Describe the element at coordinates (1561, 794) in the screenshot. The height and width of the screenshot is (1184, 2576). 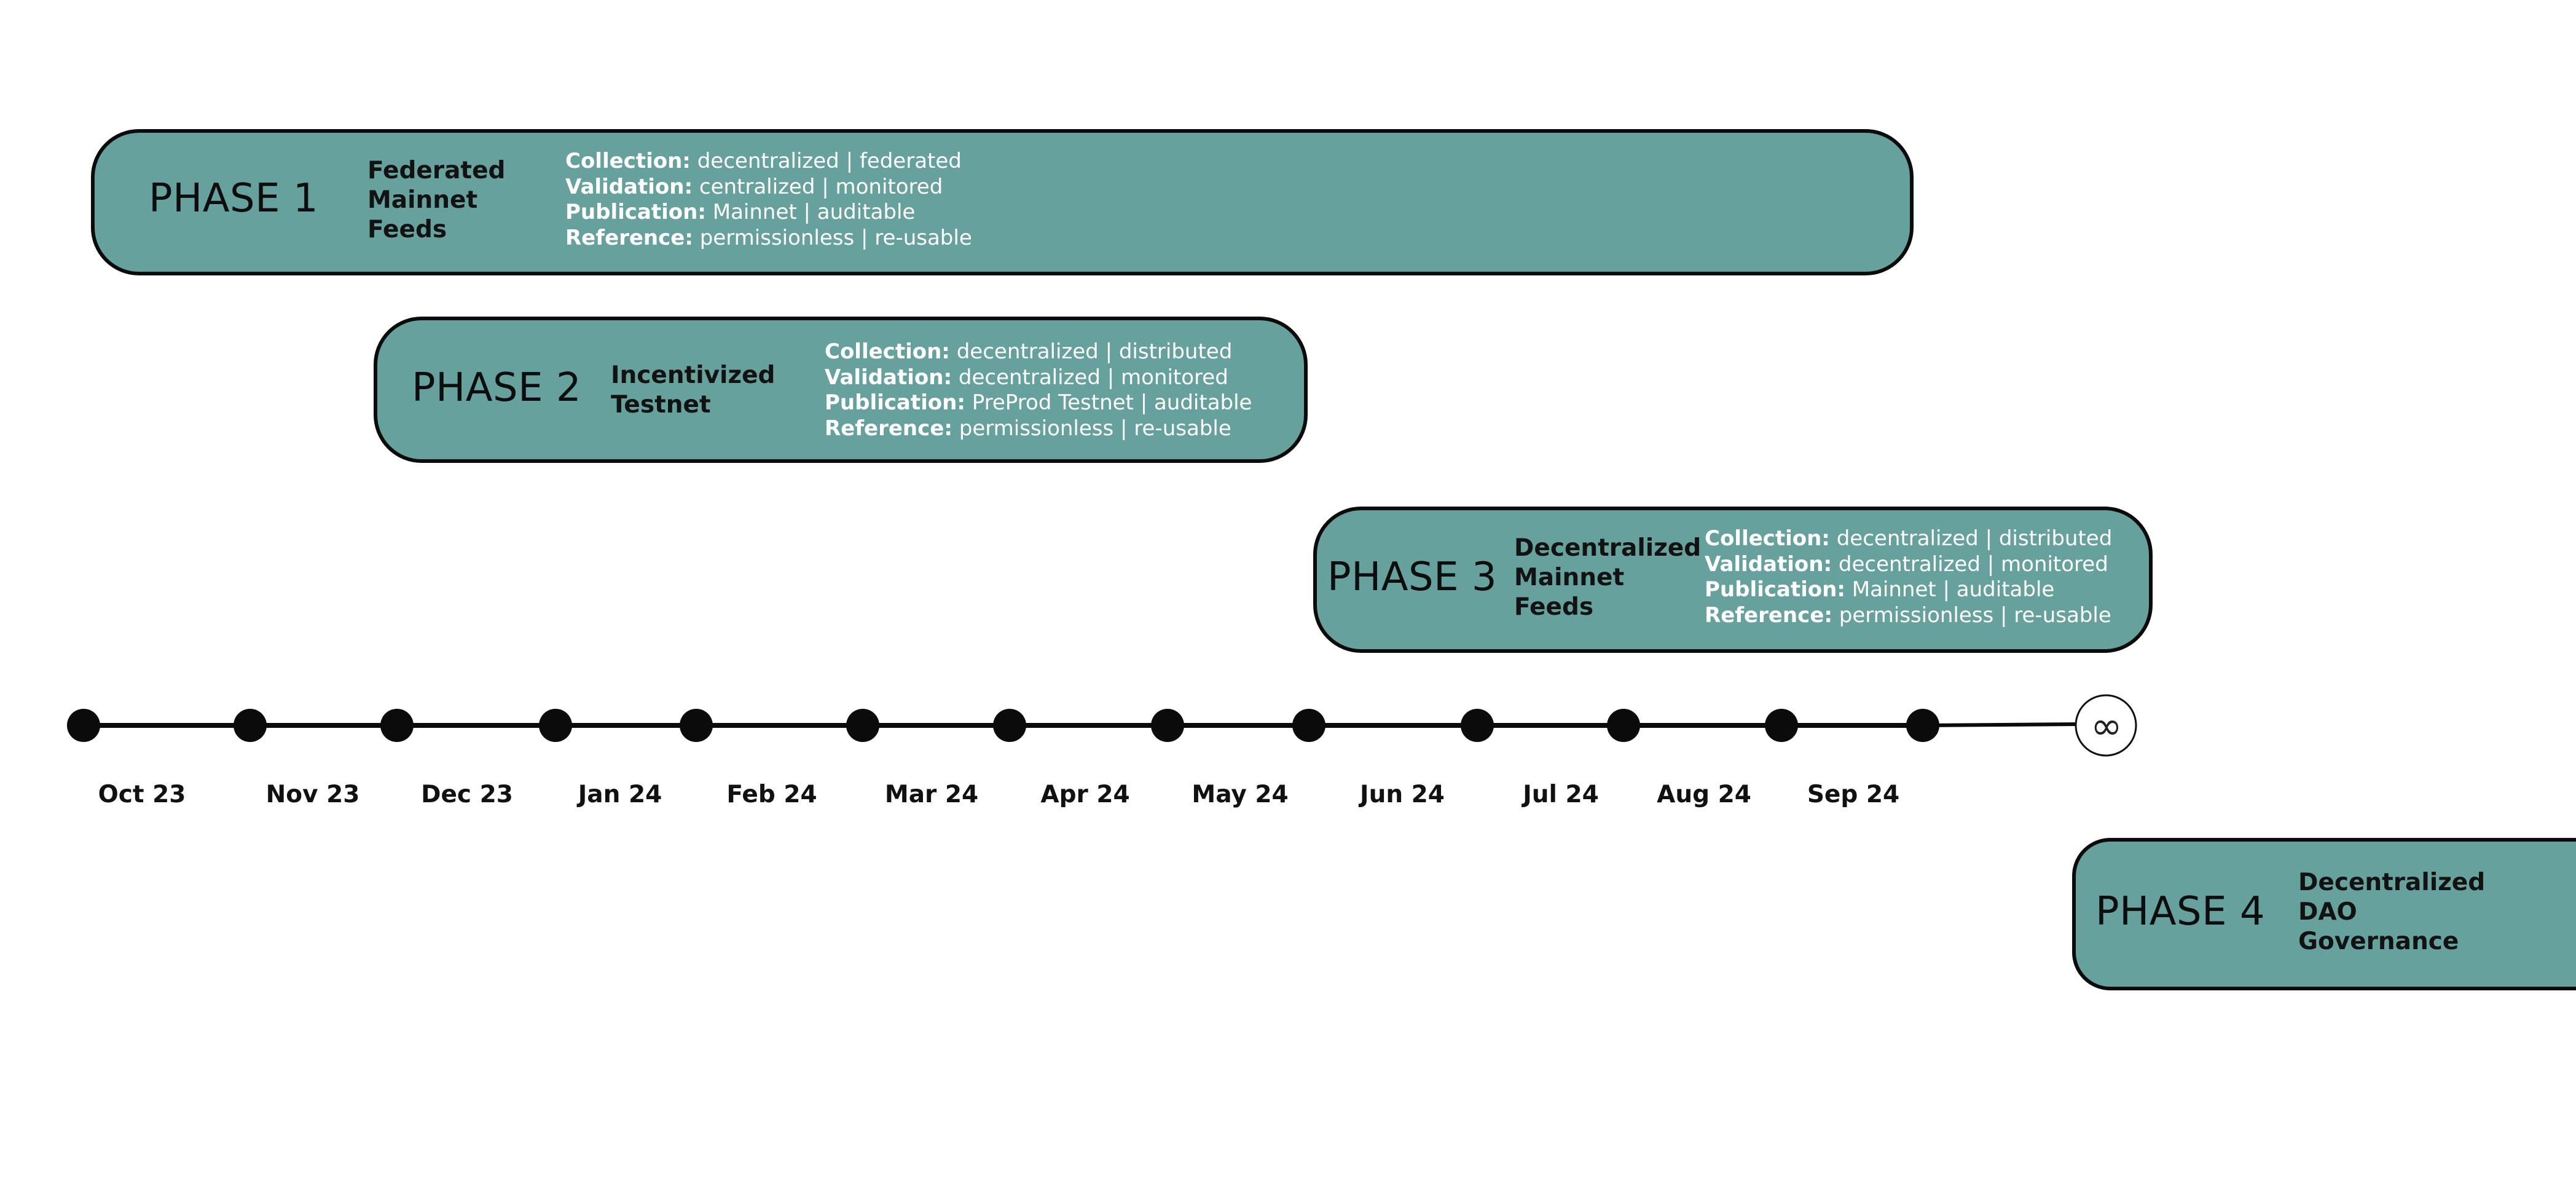
I see `month-label: Jul 24` at that location.